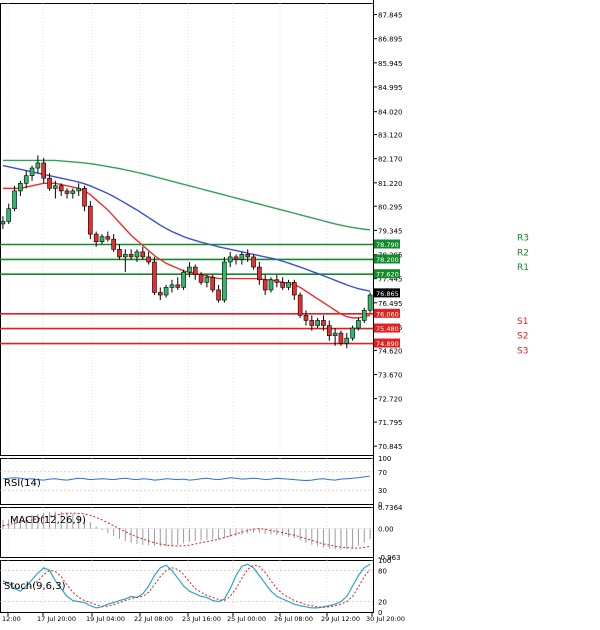  I want to click on level-tag-text: 76.060, so click(387, 314).